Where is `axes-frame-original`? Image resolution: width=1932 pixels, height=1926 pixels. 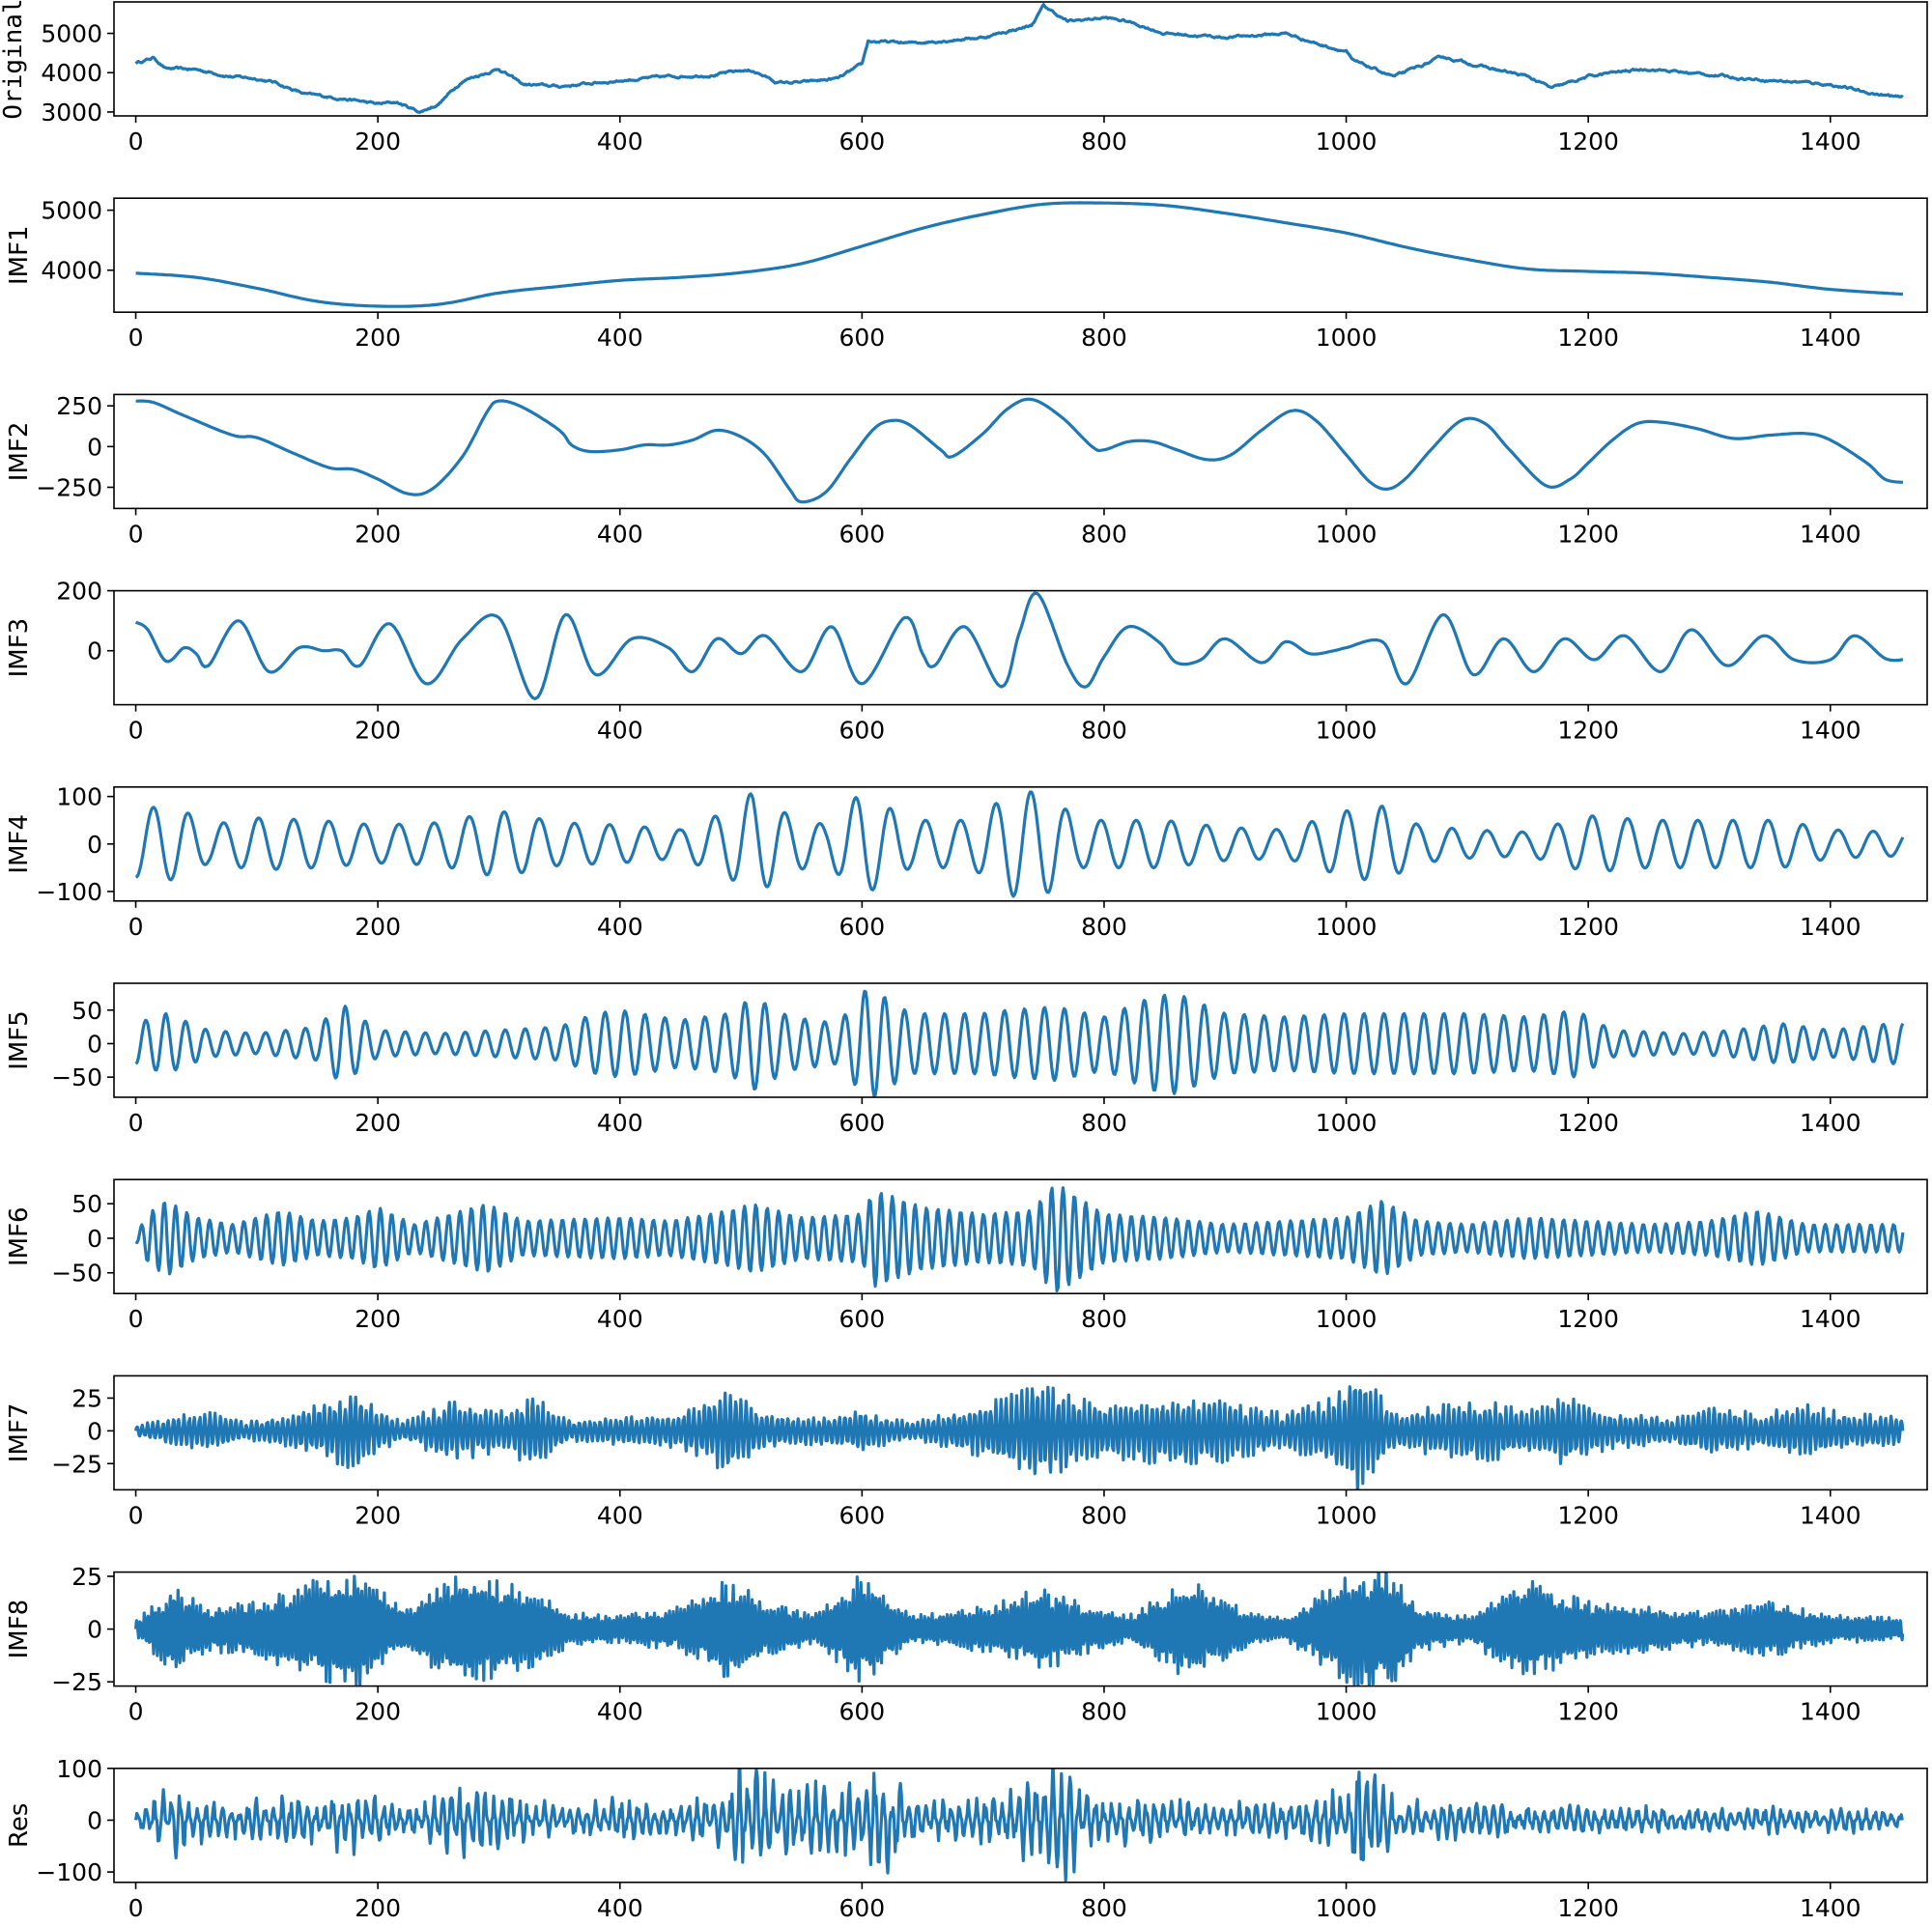
axes-frame-original is located at coordinates (1021, 59).